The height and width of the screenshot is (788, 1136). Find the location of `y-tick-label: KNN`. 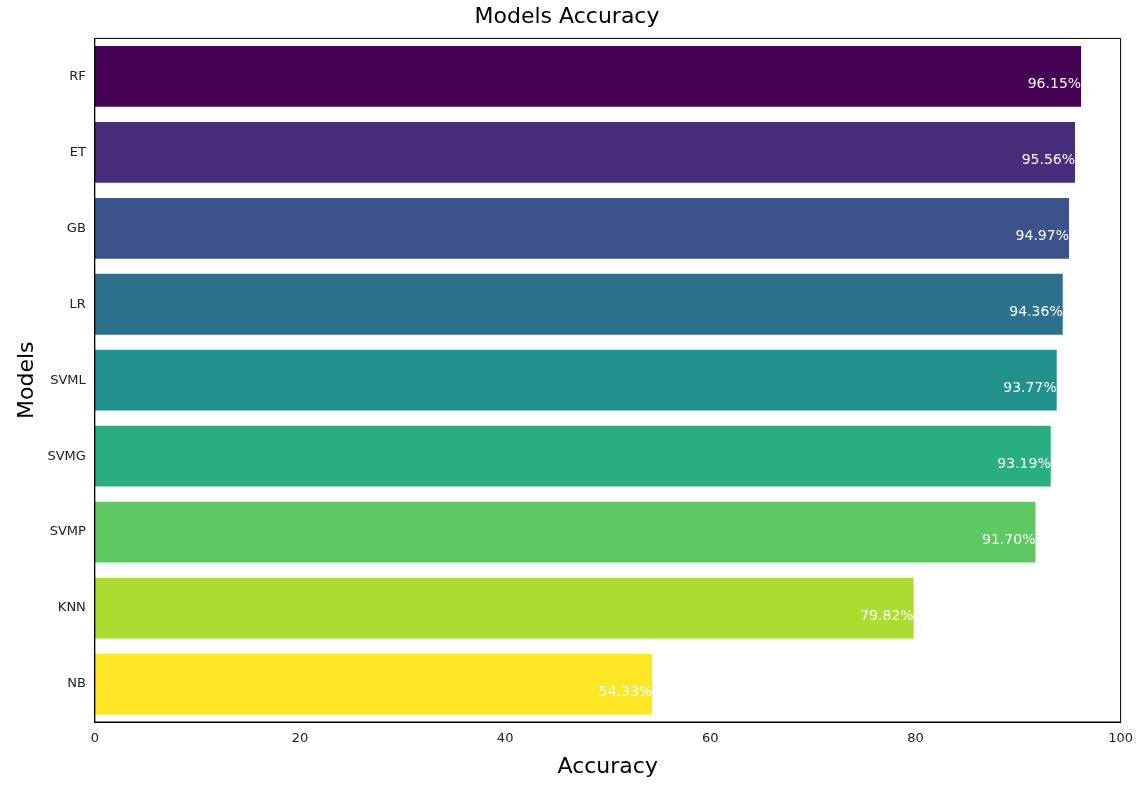

y-tick-label: KNN is located at coordinates (71, 607).